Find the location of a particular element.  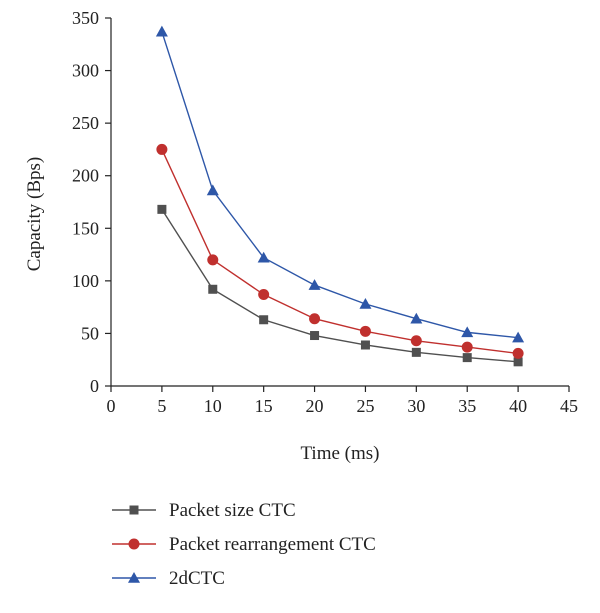

legend-item: Packet rearrangement CTC is located at coordinates (244, 544).